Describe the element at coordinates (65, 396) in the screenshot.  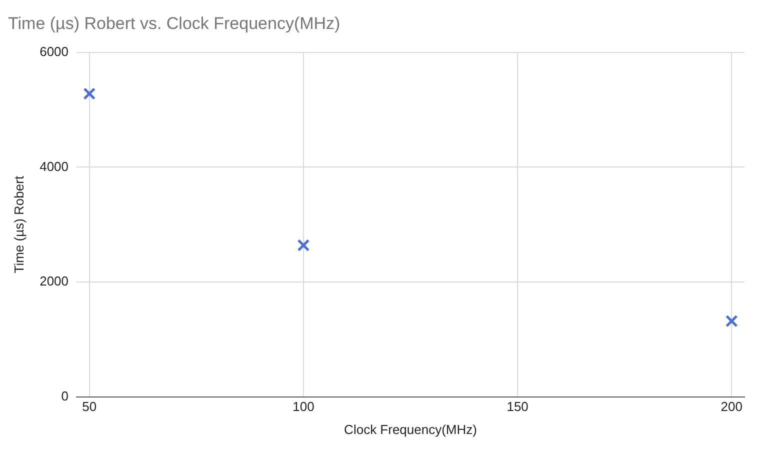
I see `y-tick-label: 0` at that location.